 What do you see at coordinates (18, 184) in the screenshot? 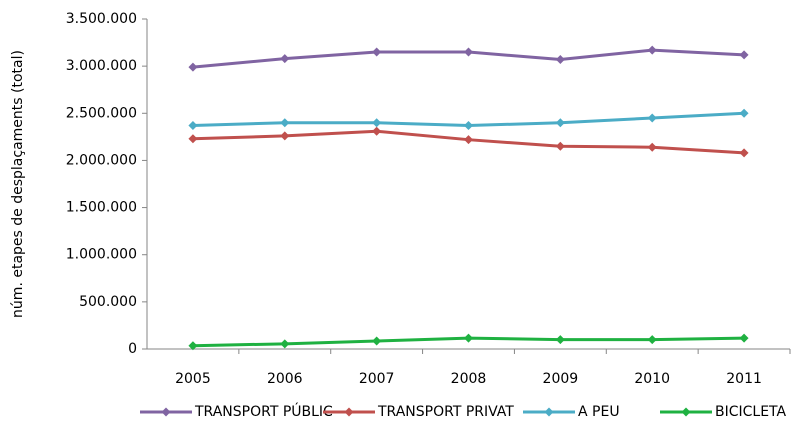
I see `y-axis-label: núm. etapes de desplaçaments (total)` at bounding box center [18, 184].